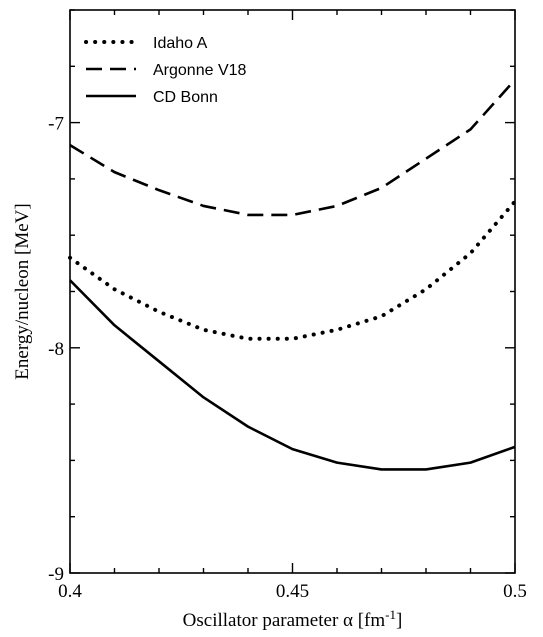 The height and width of the screenshot is (637, 543). What do you see at coordinates (200, 70) in the screenshot?
I see `legend-label: Argonne V18` at bounding box center [200, 70].